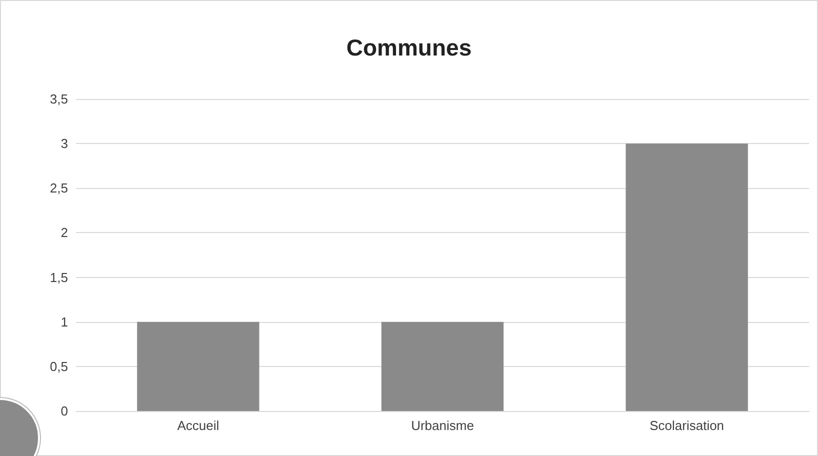 This screenshot has height=456, width=818. Describe the element at coordinates (64, 411) in the screenshot. I see `y-tick-label: 0` at that location.